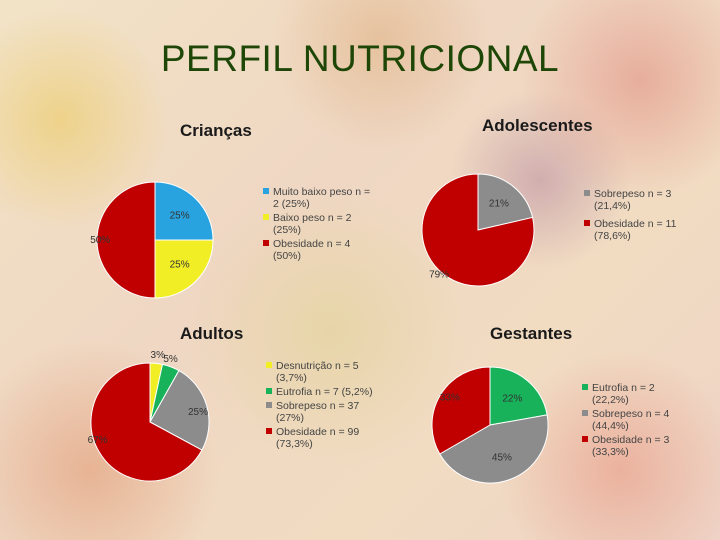  What do you see at coordinates (499, 204) in the screenshot?
I see `pie-data-label: 21%` at bounding box center [499, 204].